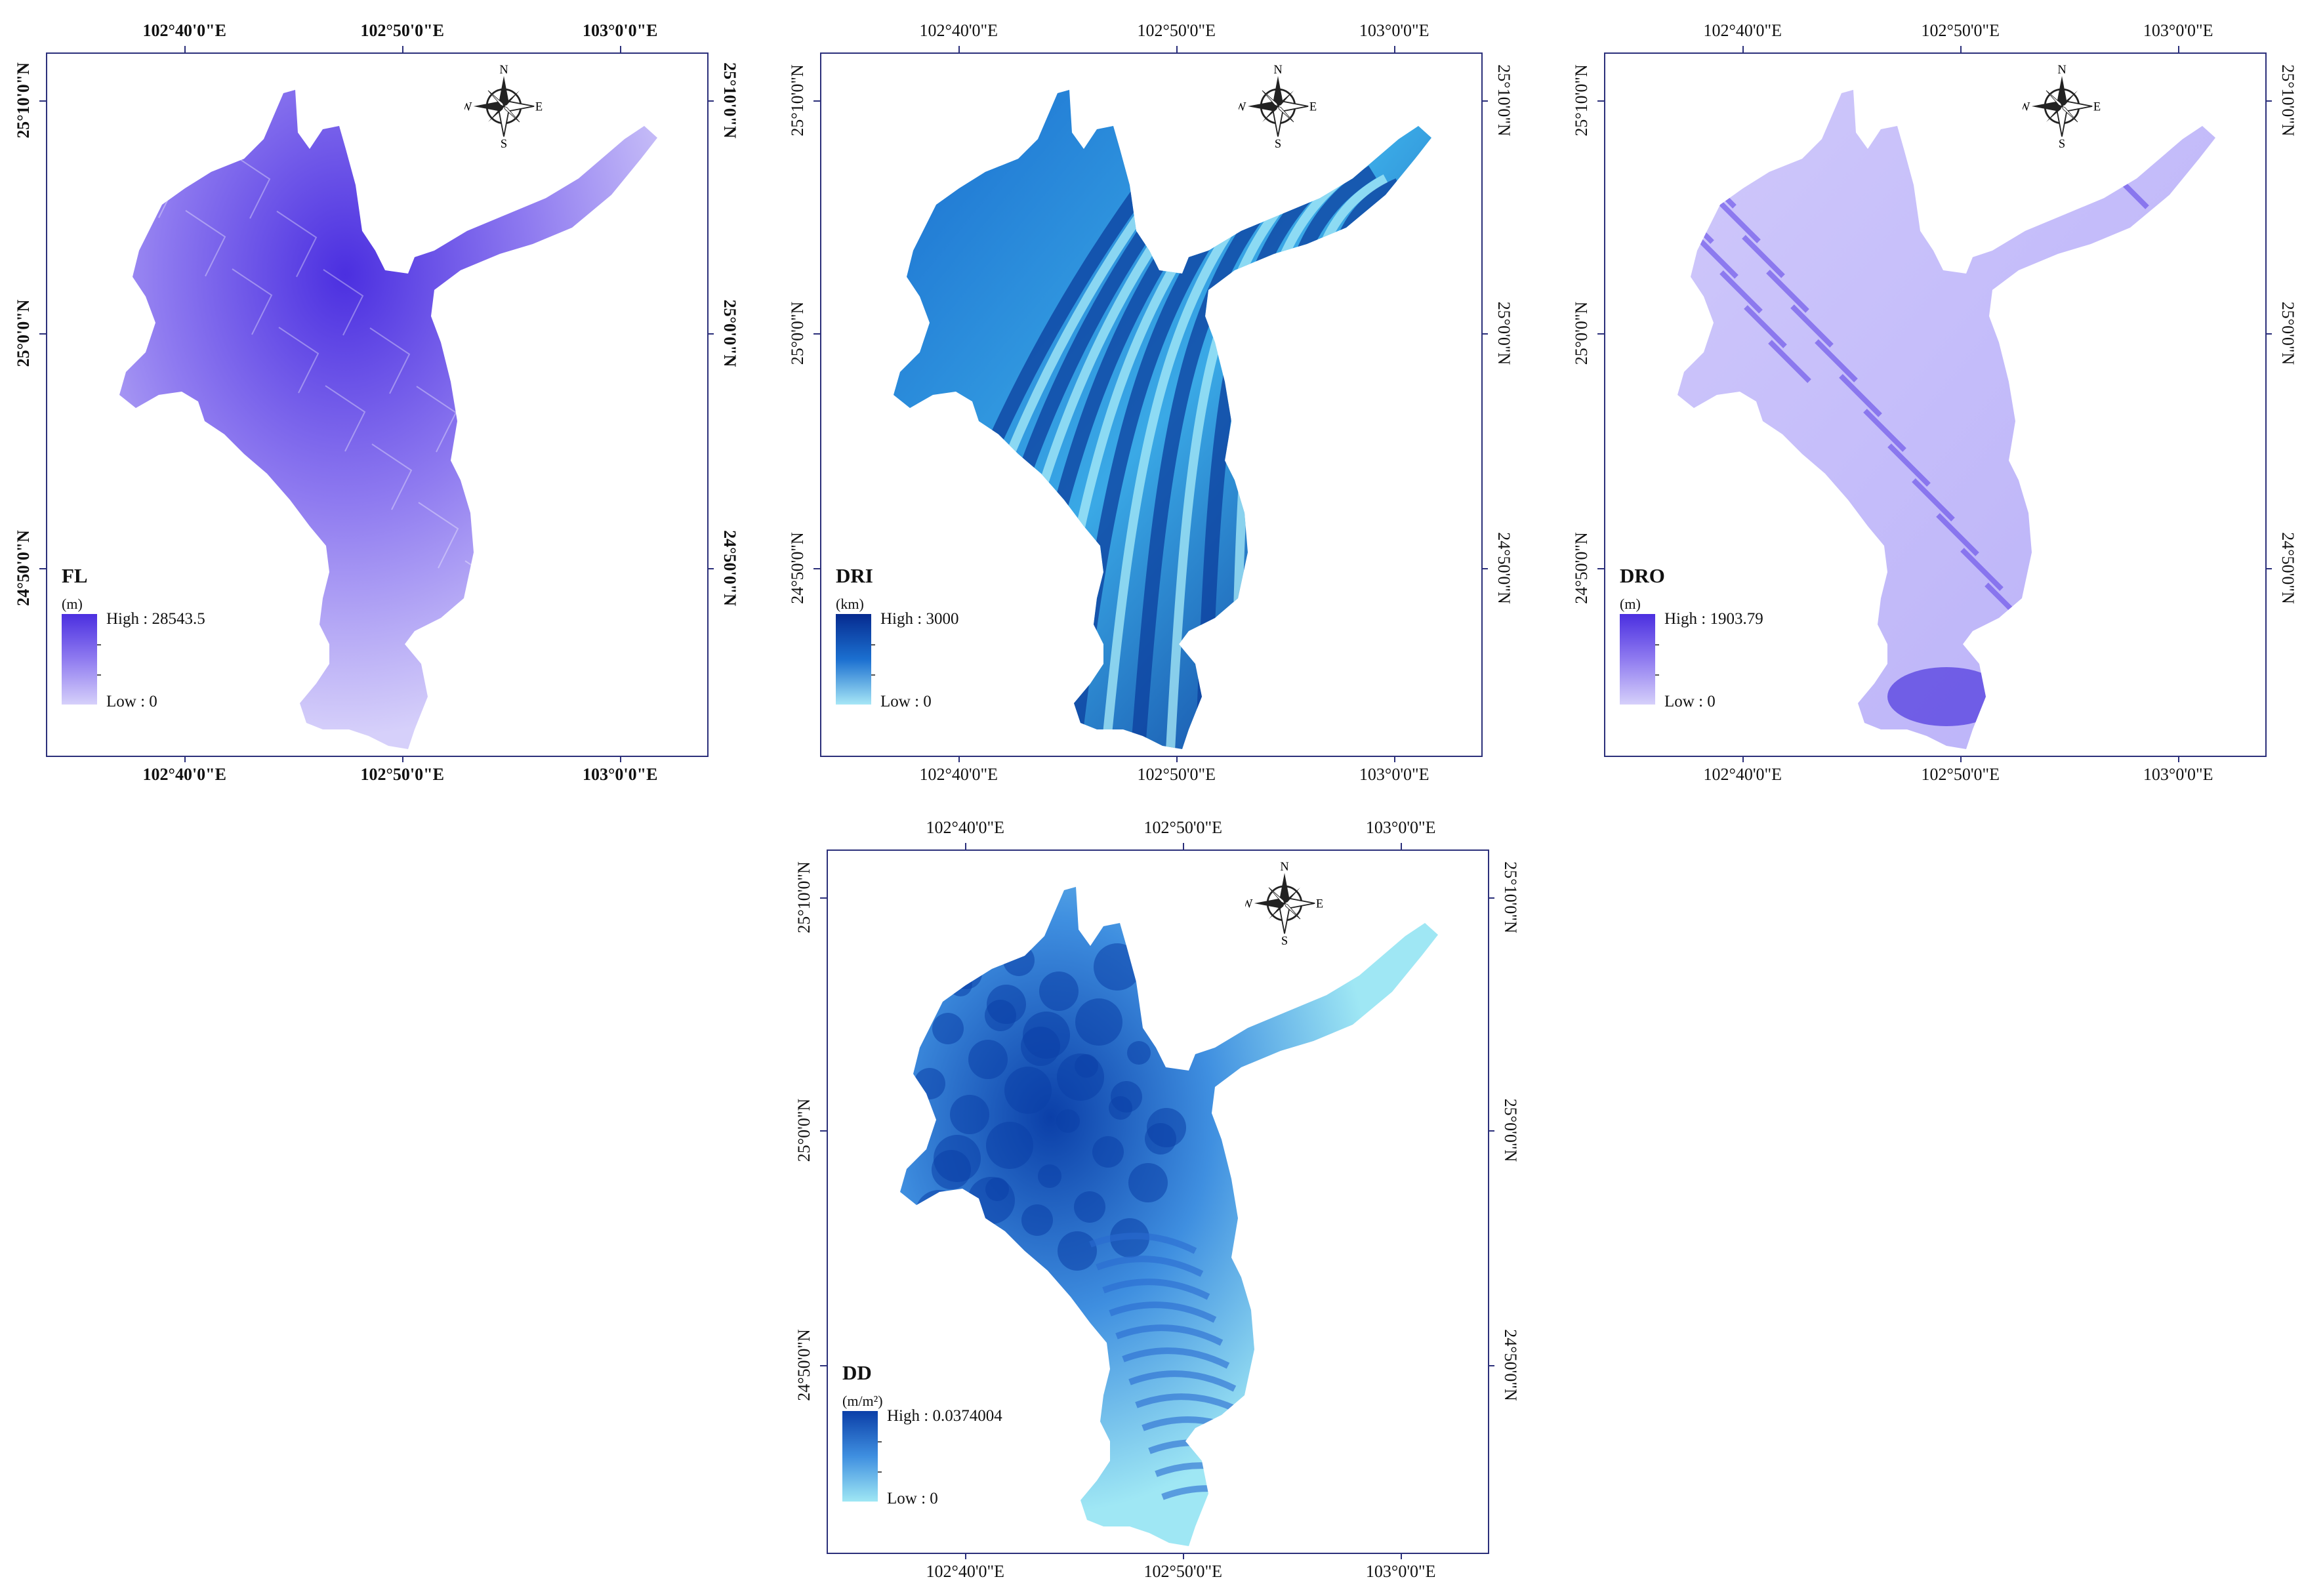 The image size is (2304, 1596). Describe the element at coordinates (857, 1372) in the screenshot. I see `legend-title: DD` at that location.